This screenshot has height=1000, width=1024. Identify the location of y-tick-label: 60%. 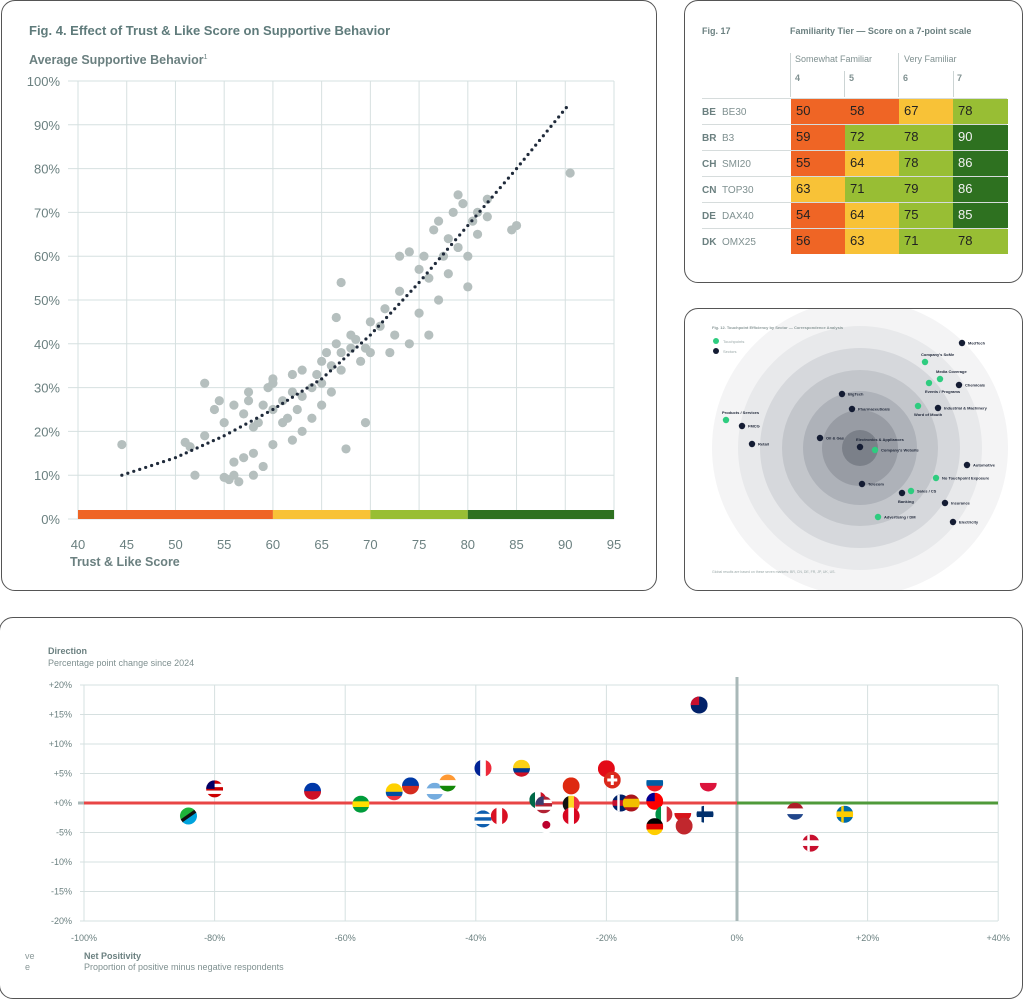
(47, 256).